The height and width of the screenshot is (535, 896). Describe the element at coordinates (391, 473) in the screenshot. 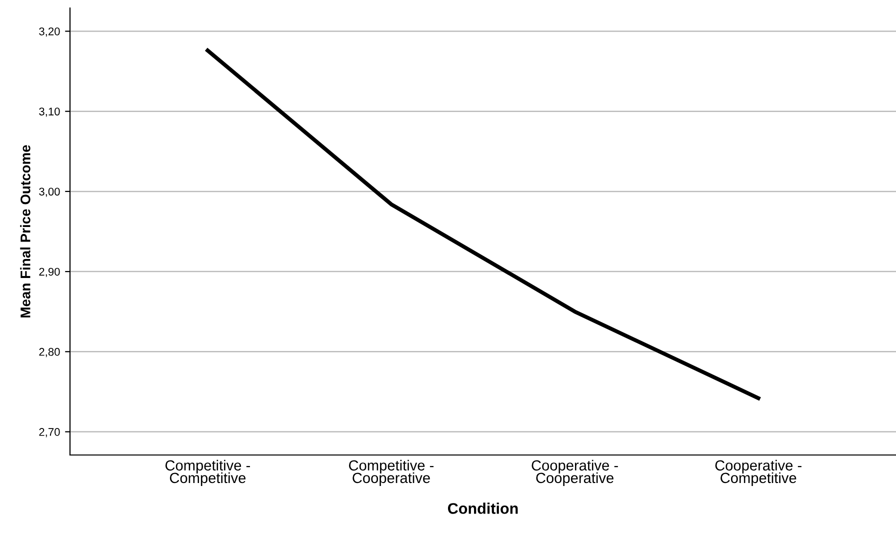

I see `x-tick-label: Competitive - Cooperative` at that location.